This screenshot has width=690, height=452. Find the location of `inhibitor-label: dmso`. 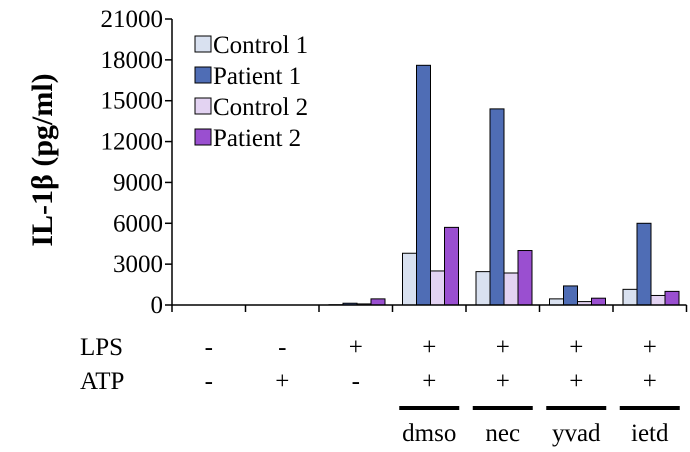

inhibitor-label: dmso is located at coordinates (429, 433).